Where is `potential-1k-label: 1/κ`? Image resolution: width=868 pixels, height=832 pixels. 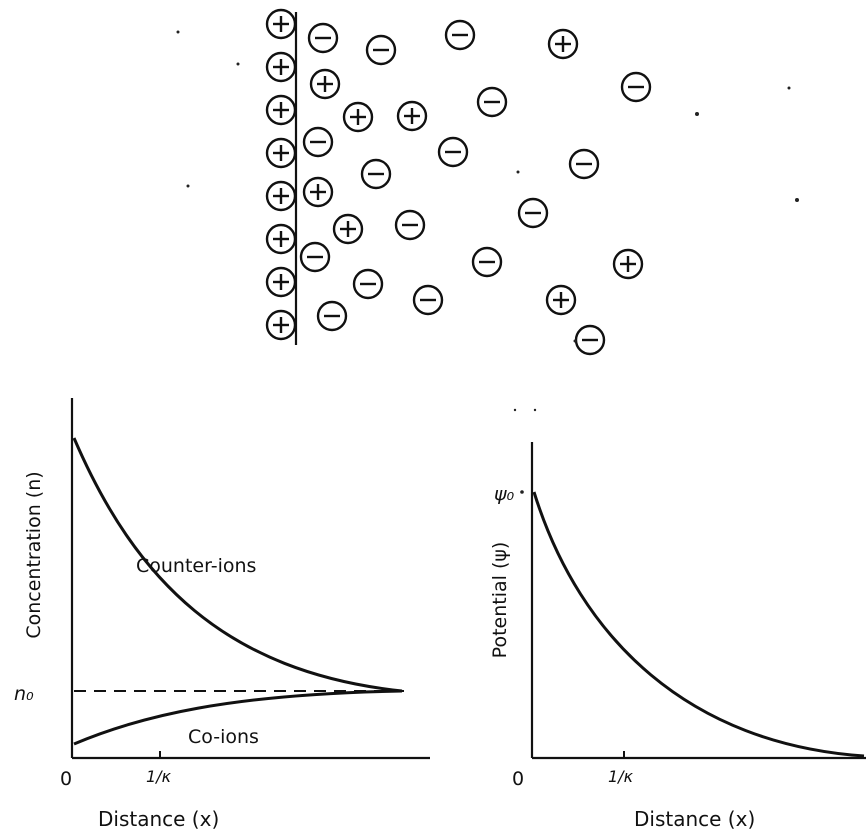
potential-1k-label: 1/κ is located at coordinates (621, 776).